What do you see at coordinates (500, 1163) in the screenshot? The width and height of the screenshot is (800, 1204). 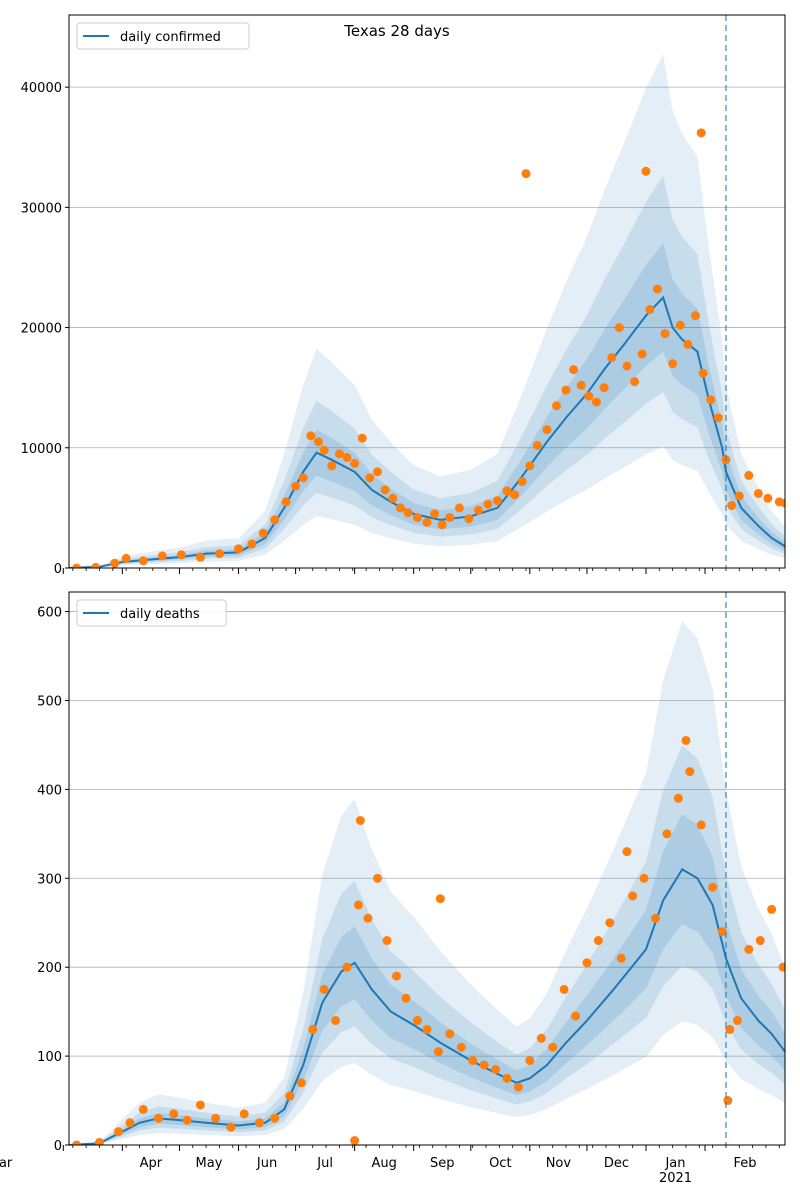 I see `x-tick-label: Oct` at bounding box center [500, 1163].